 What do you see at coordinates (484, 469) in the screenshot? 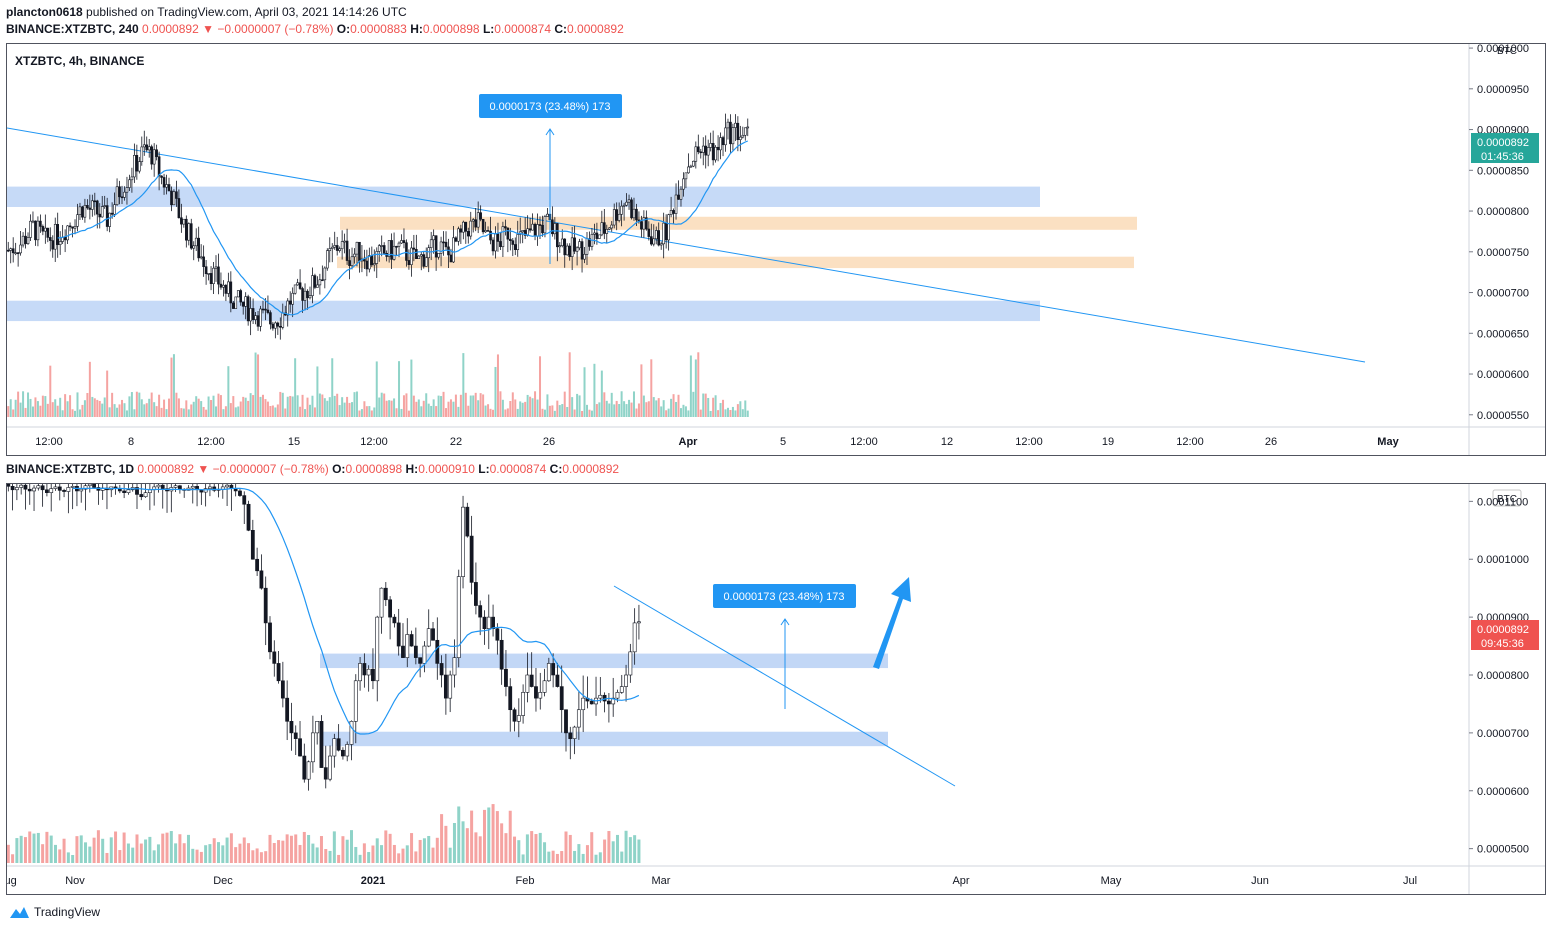
I see `bottom-l-label: L:` at bounding box center [484, 469].